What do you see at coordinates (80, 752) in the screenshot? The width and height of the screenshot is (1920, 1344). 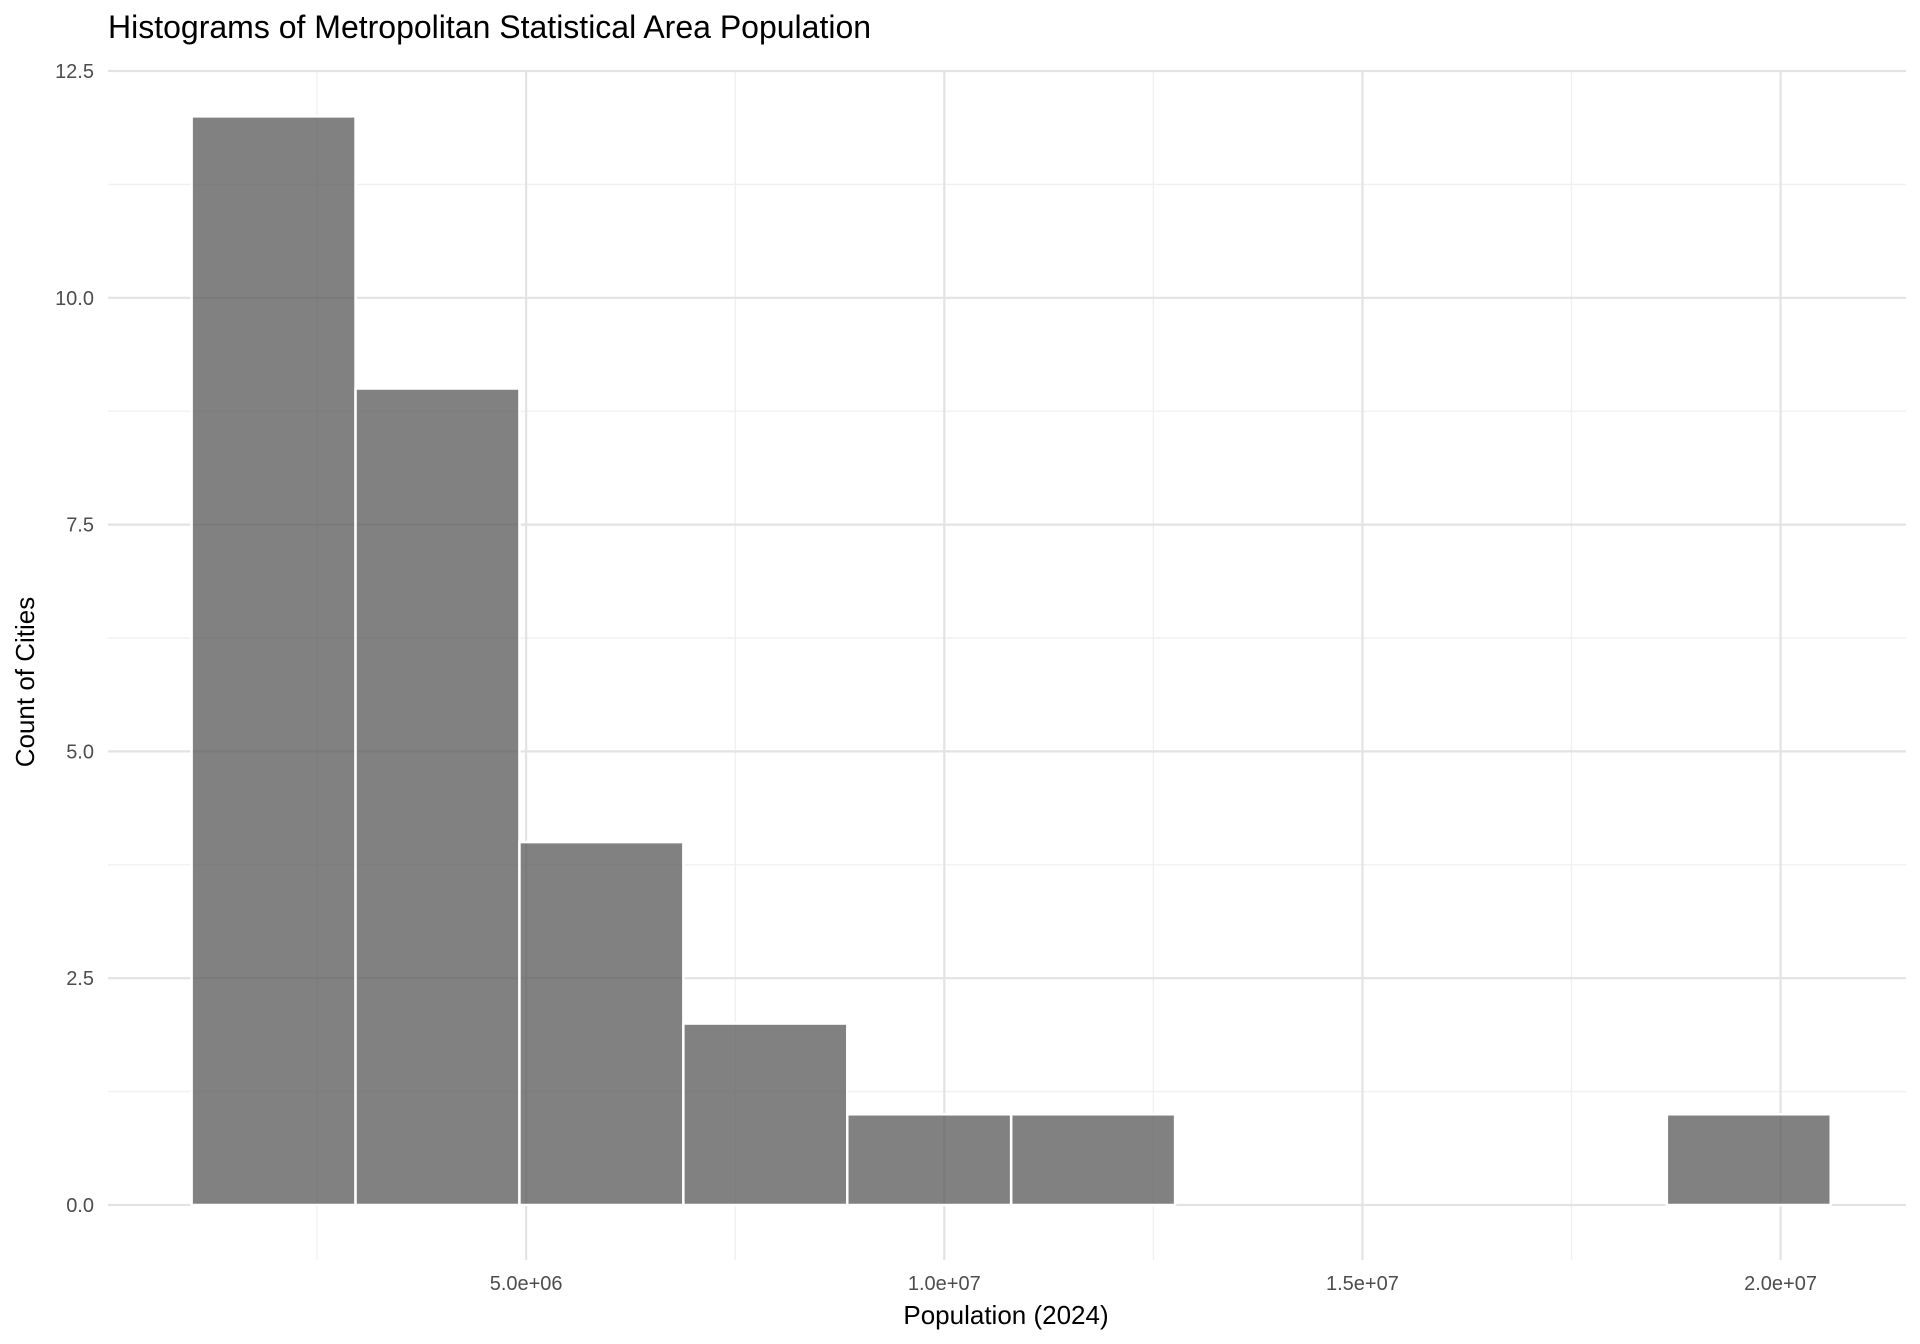 I see `y-tick-label: 5.0` at bounding box center [80, 752].